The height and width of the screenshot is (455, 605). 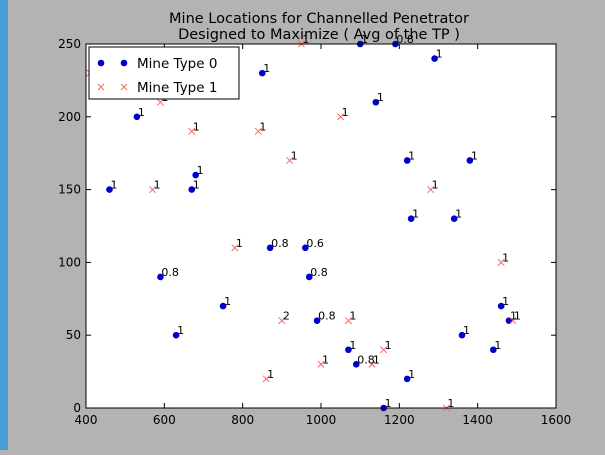 What do you see at coordinates (227, 301) in the screenshot?
I see `series-0-point-6-label: 1` at bounding box center [227, 301].